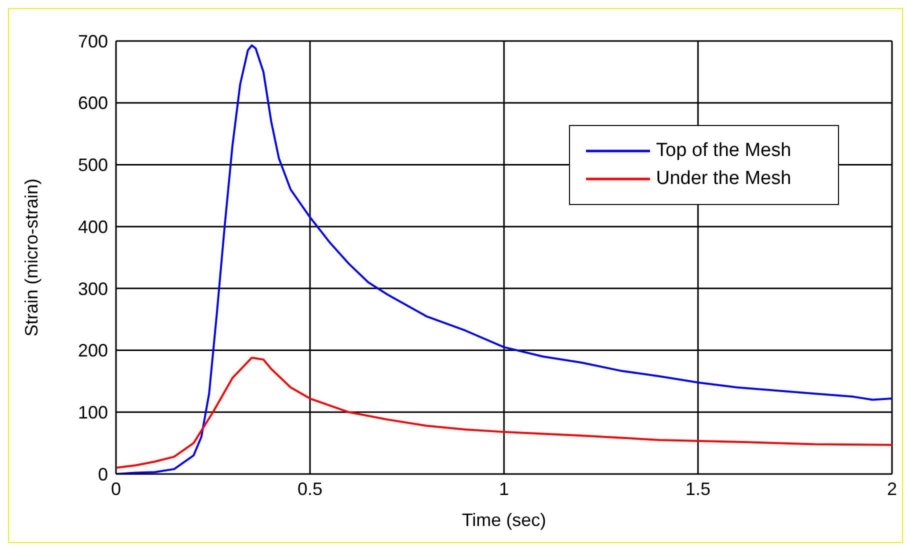 This screenshot has height=549, width=907. Describe the element at coordinates (724, 179) in the screenshot. I see `legend-label: Under the Mesh` at that location.